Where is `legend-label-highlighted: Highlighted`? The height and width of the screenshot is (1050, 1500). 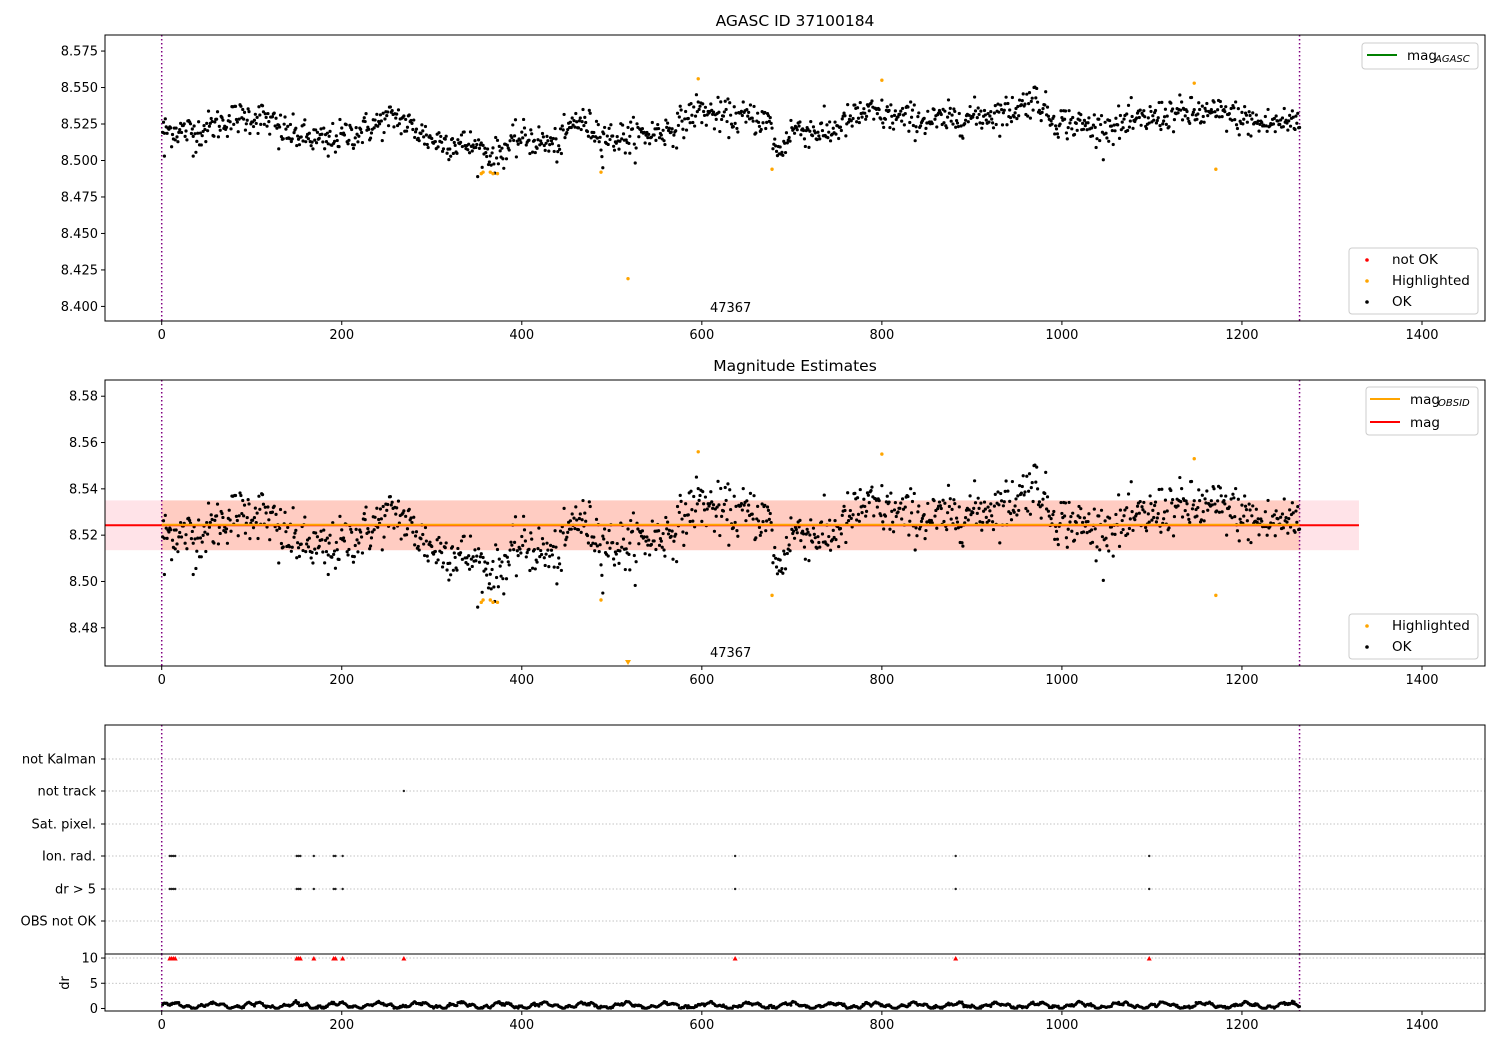
legend-label-highlighted: Highlighted is located at coordinates (1431, 281).